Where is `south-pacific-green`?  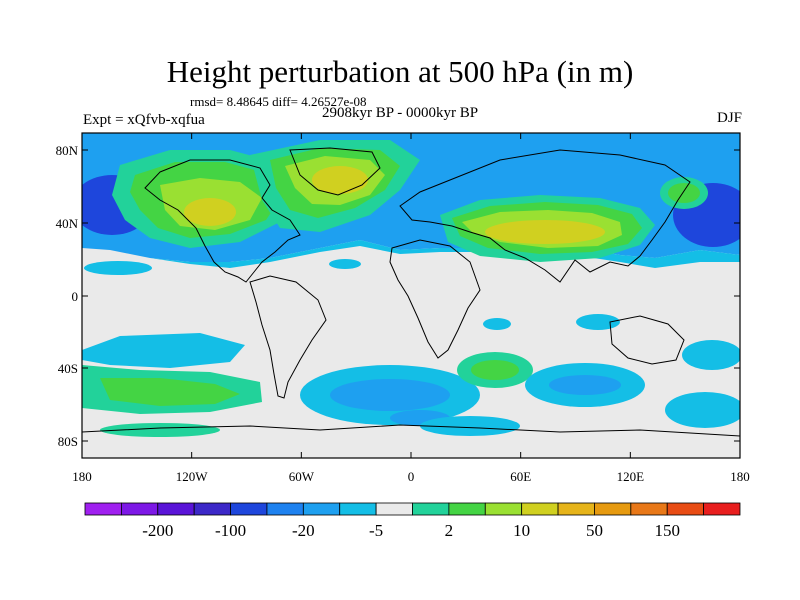
south-pacific-green is located at coordinates (170, 392).